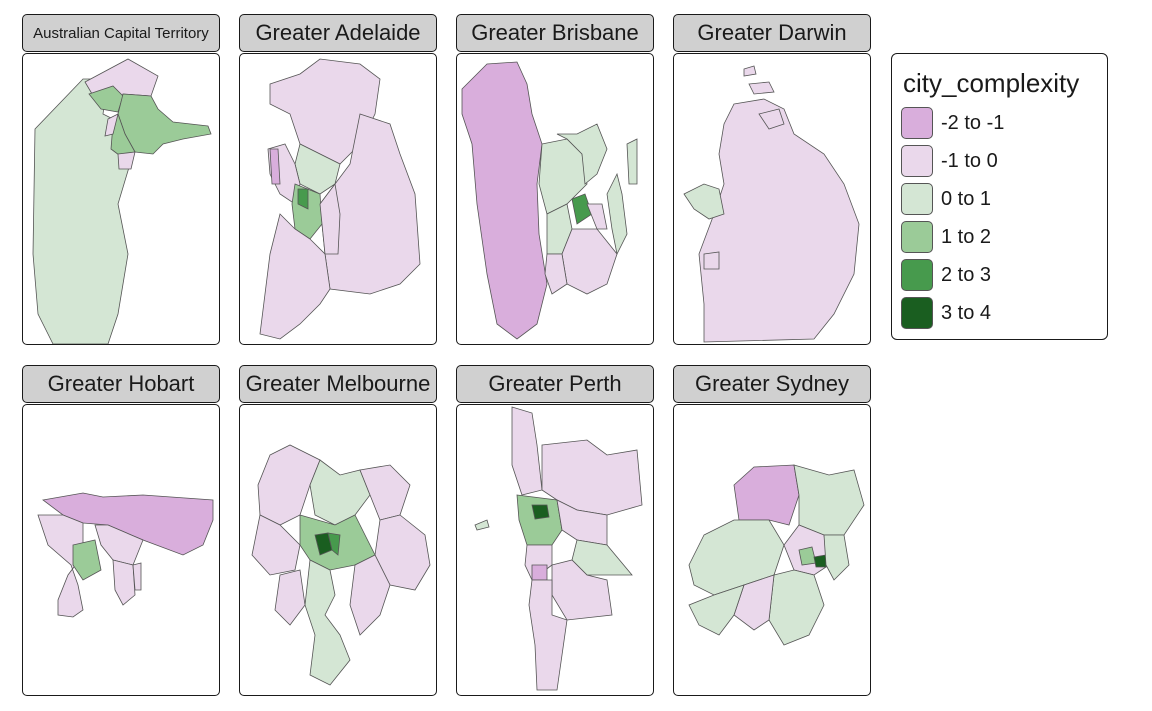 The width and height of the screenshot is (1152, 711). I want to click on legend-item: -2 to -1, so click(952, 123).